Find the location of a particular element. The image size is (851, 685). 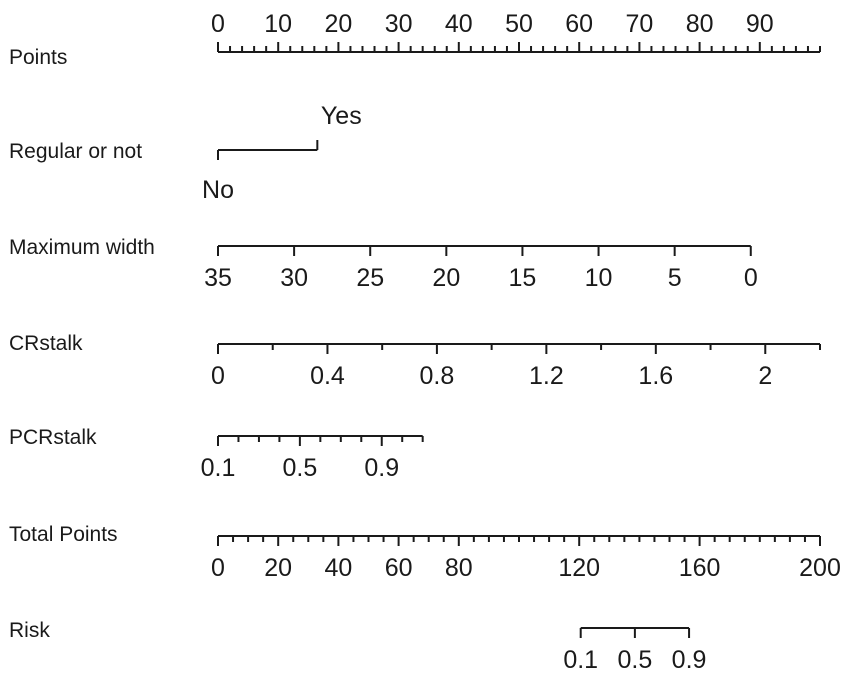

row-label: Points is located at coordinates (38, 57).